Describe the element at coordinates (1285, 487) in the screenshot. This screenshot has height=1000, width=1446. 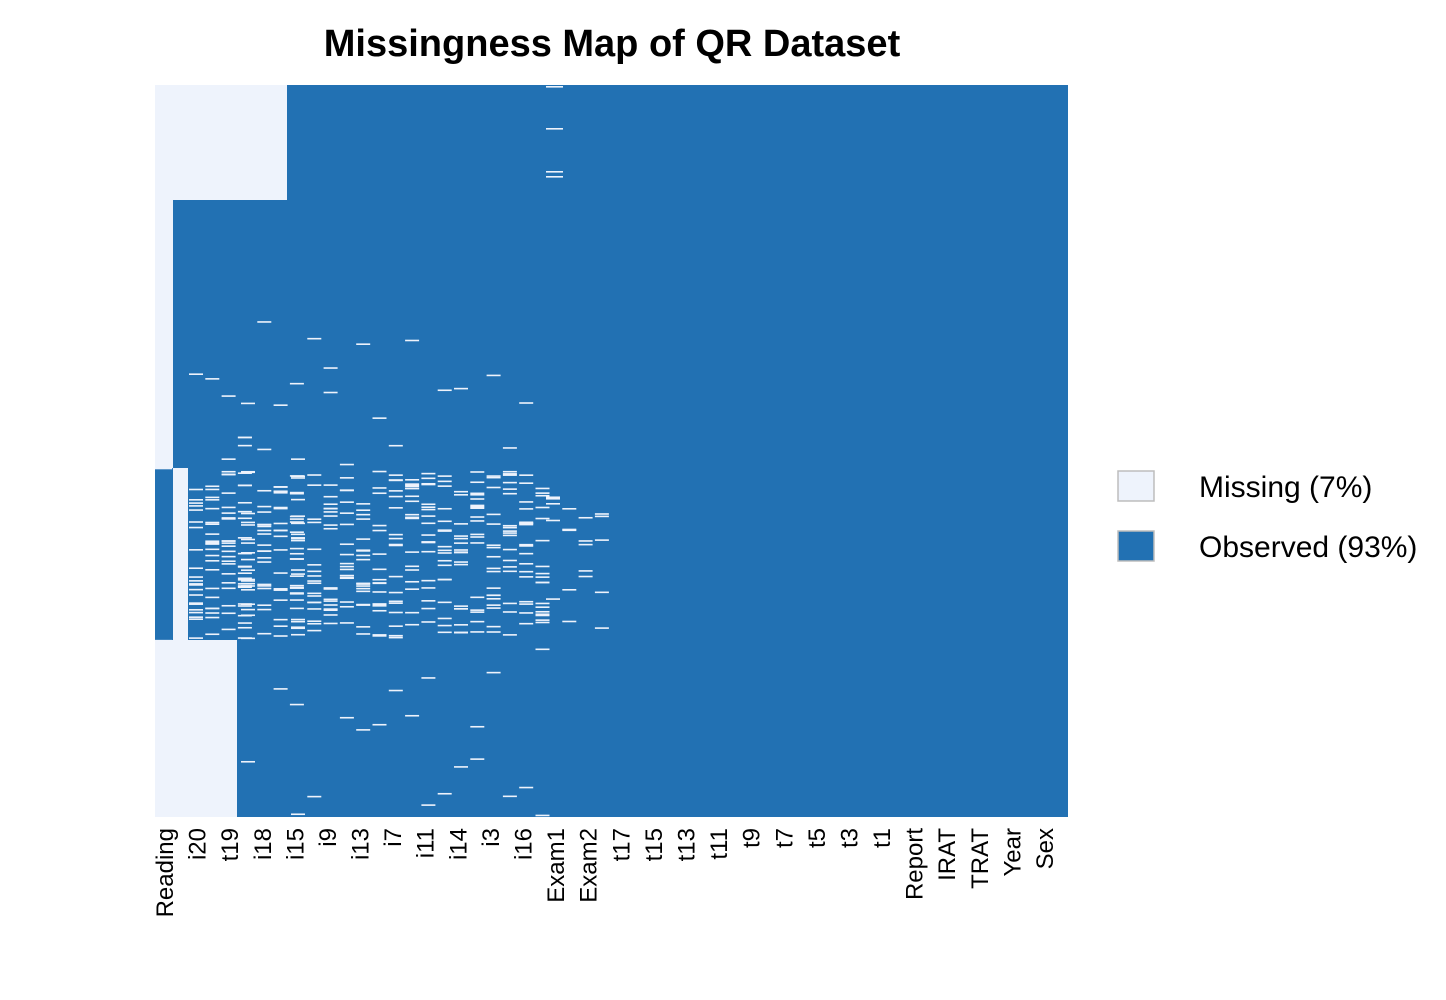
I see `legend-label-missing: Missing (7%)` at that location.